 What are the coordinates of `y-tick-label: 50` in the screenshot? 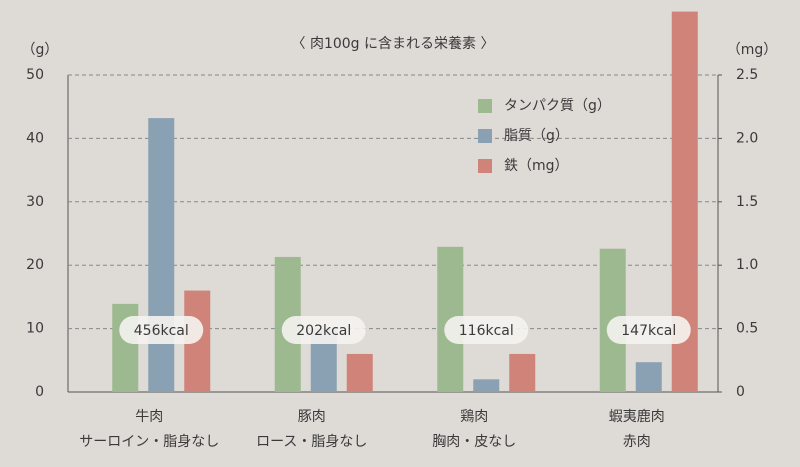 It's located at (35, 75).